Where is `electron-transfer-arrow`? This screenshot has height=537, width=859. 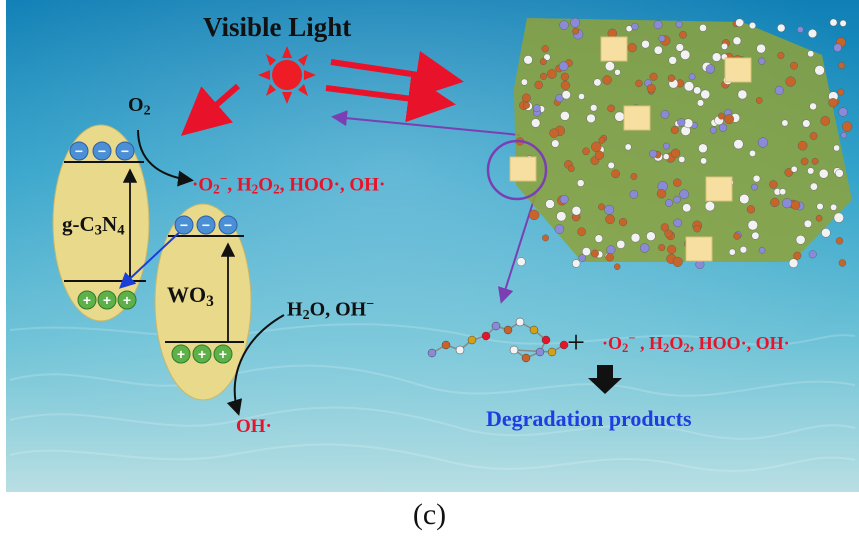
electron-transfer-arrow is located at coordinates (151, 258).